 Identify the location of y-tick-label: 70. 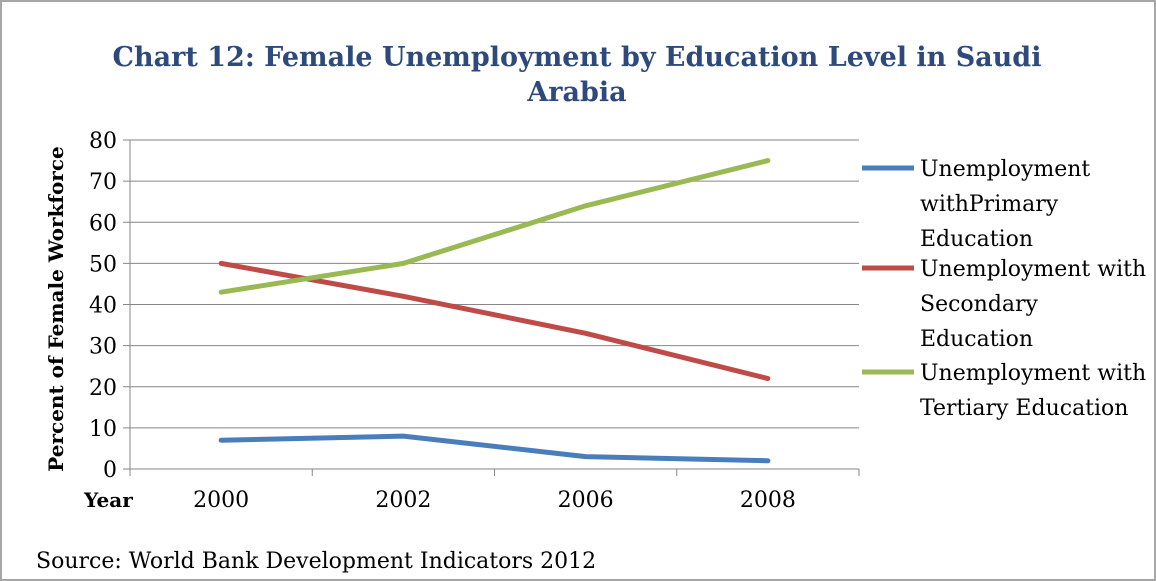
(103, 182).